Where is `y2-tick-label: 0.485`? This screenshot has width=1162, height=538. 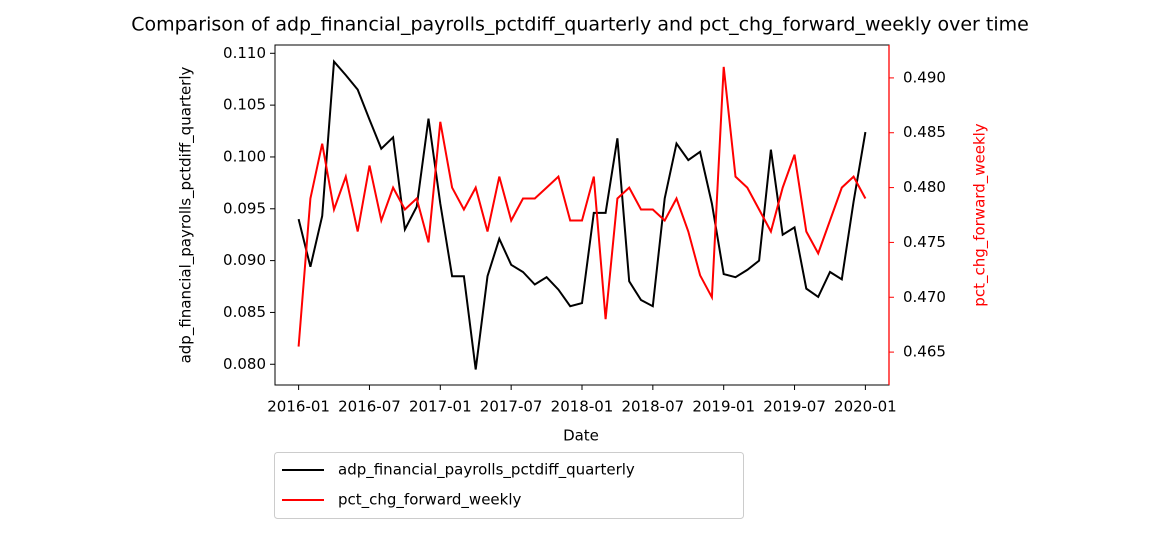 y2-tick-label: 0.485 is located at coordinates (924, 132).